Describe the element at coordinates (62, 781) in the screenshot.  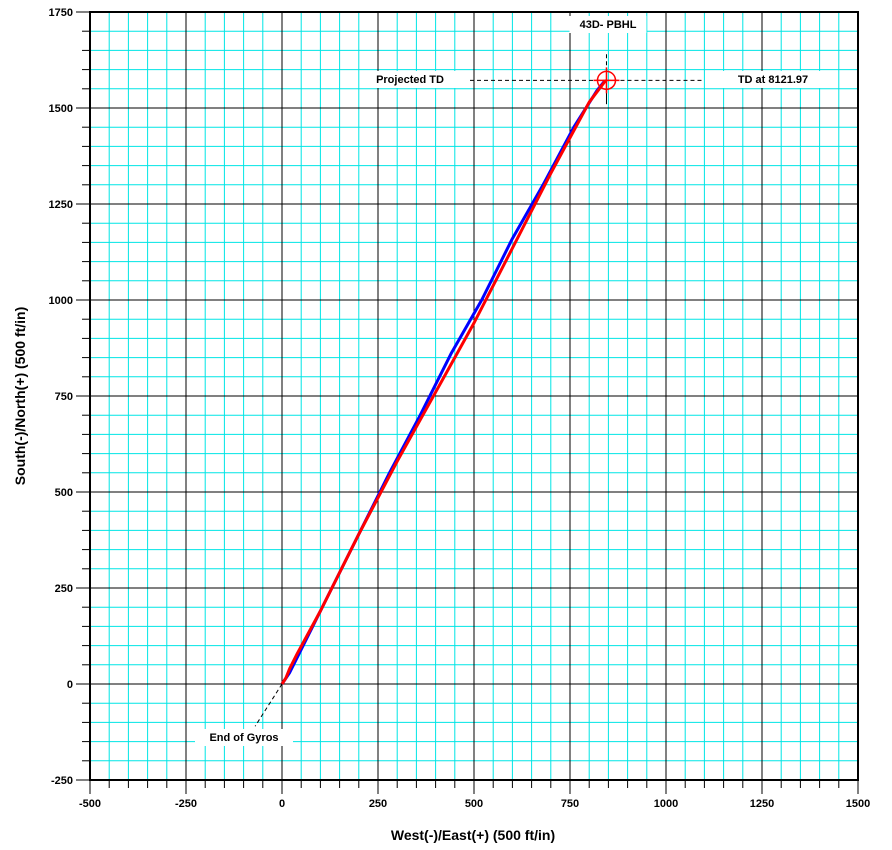
I see `y-tick-label: -250` at that location.